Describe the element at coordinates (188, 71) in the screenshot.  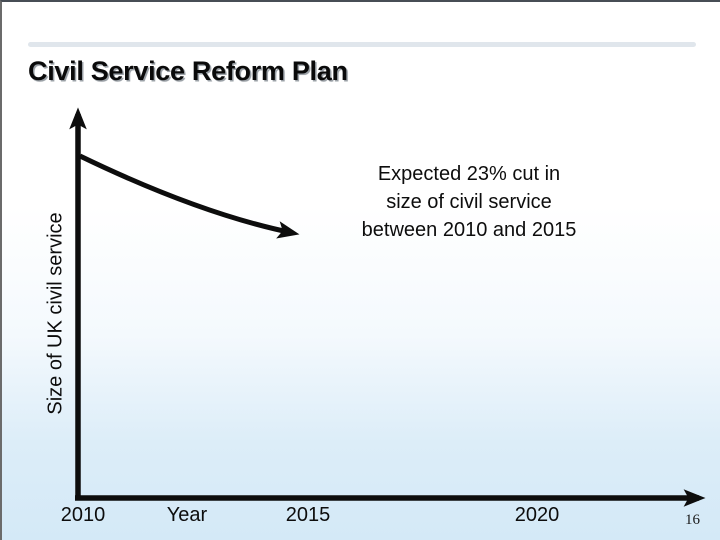
I see `slide-title: Civil Service Reform Plan` at that location.